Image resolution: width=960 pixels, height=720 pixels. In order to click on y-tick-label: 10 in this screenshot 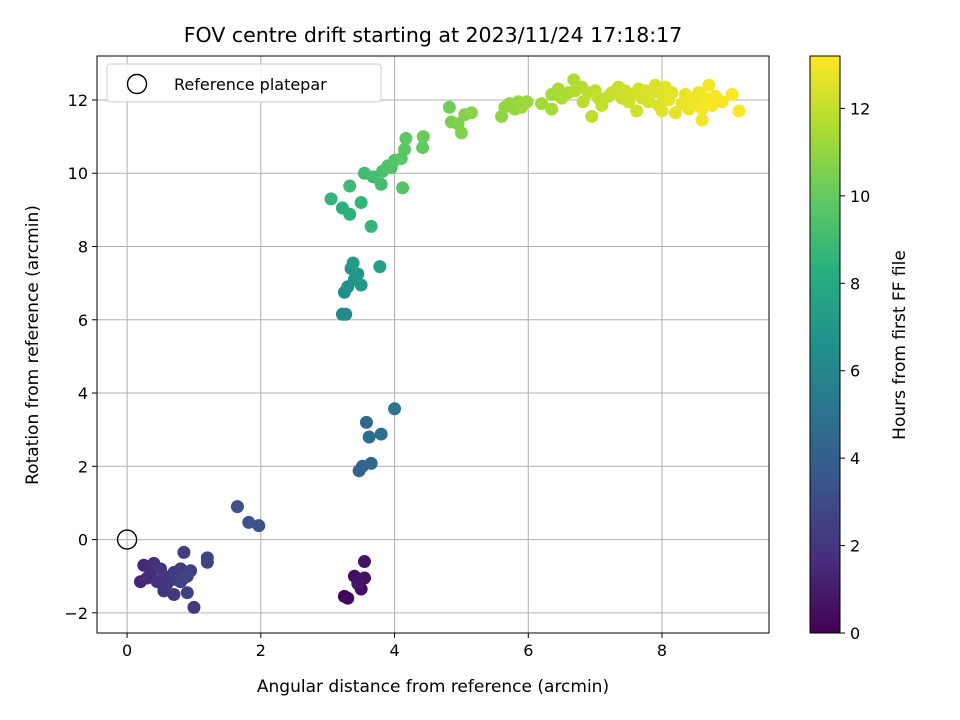, I will do `click(78, 173)`.